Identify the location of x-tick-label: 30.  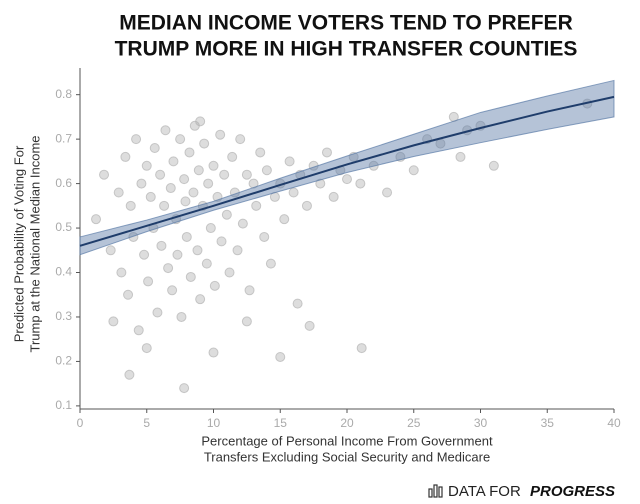
(481, 423).